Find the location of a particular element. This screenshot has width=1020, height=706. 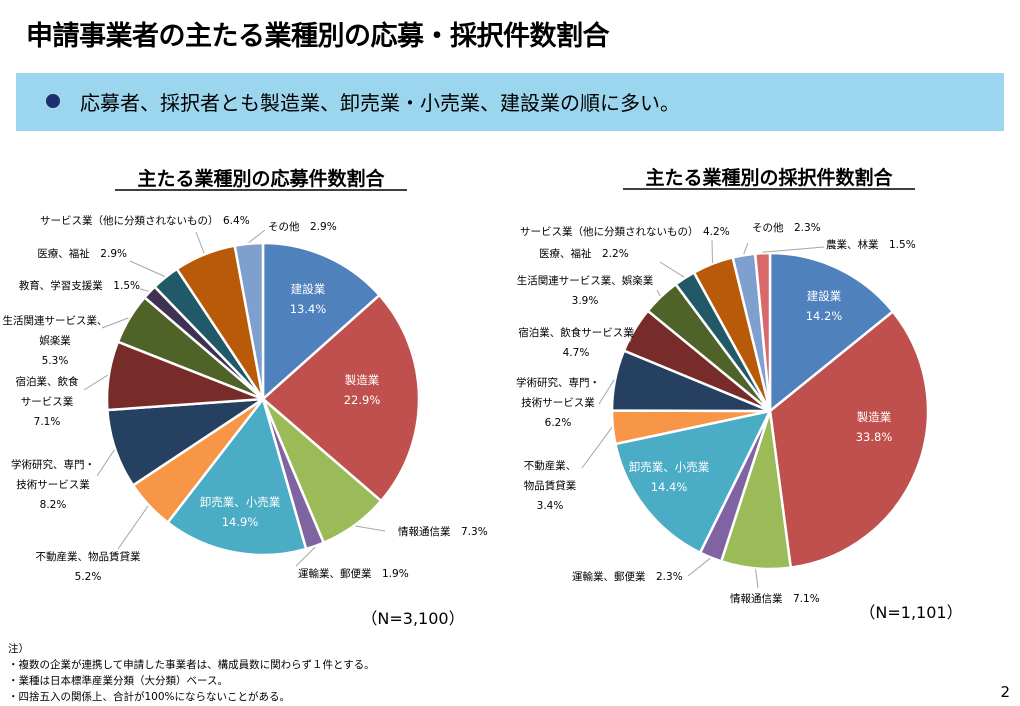

slice-label: 5.3% is located at coordinates (55, 361).